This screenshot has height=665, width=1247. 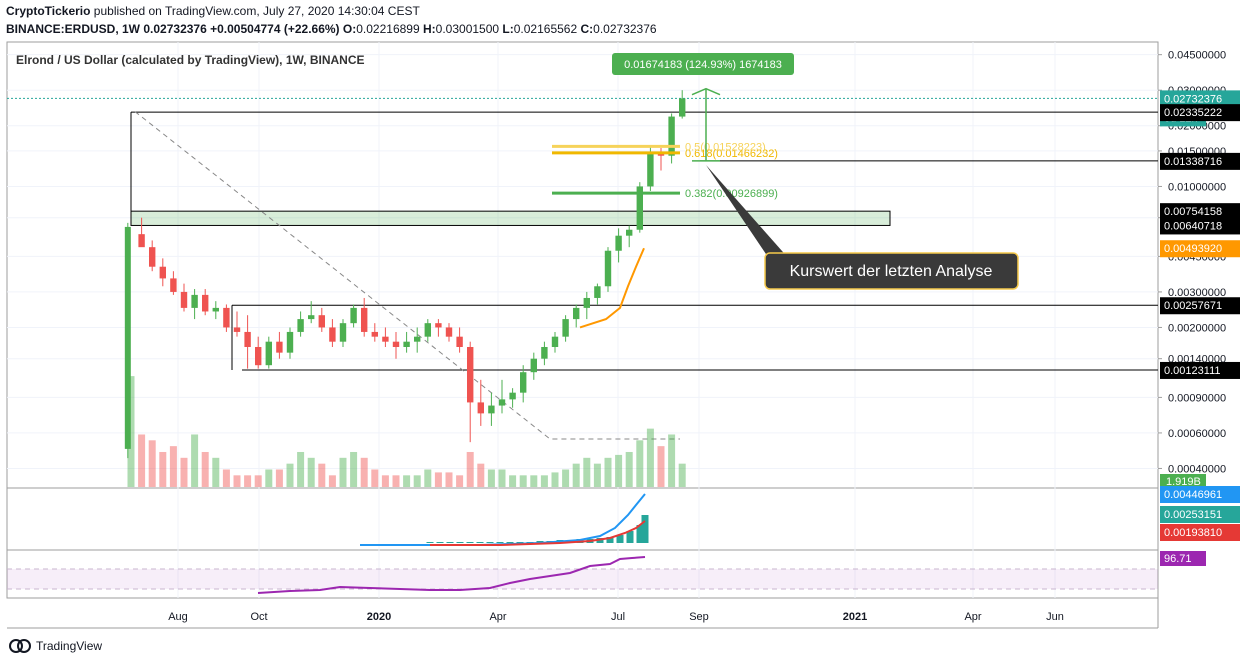 I want to click on close-value: 0.02732376, so click(x=625, y=29).